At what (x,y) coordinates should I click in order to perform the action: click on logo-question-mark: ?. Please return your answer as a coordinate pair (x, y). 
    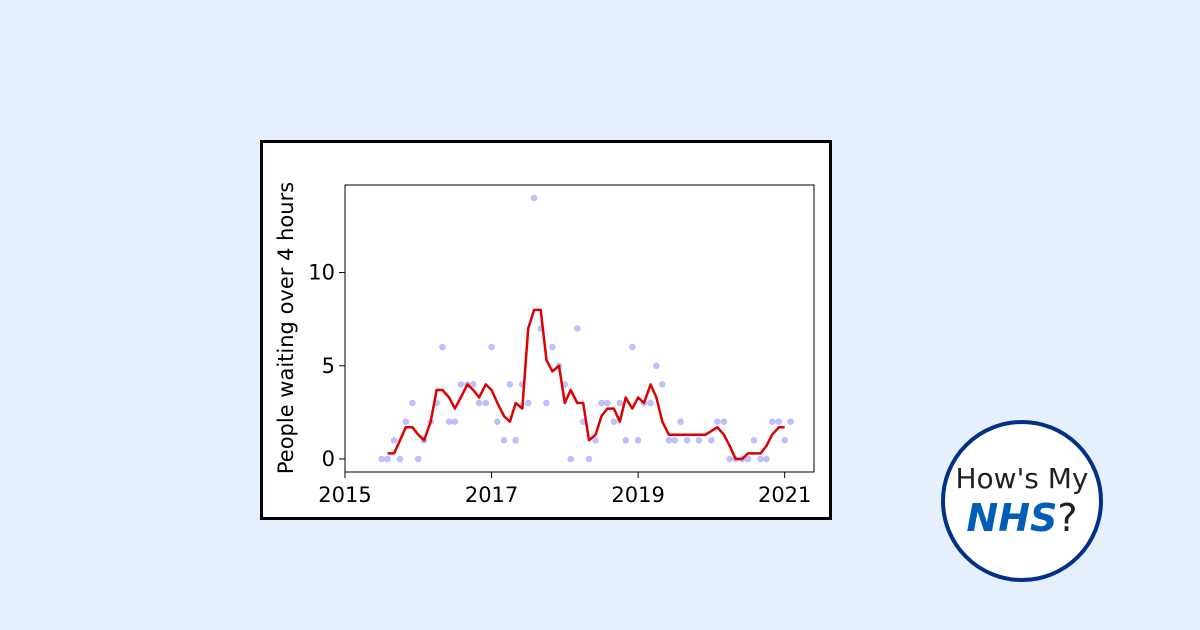
    Looking at the image, I should click on (1067, 518).